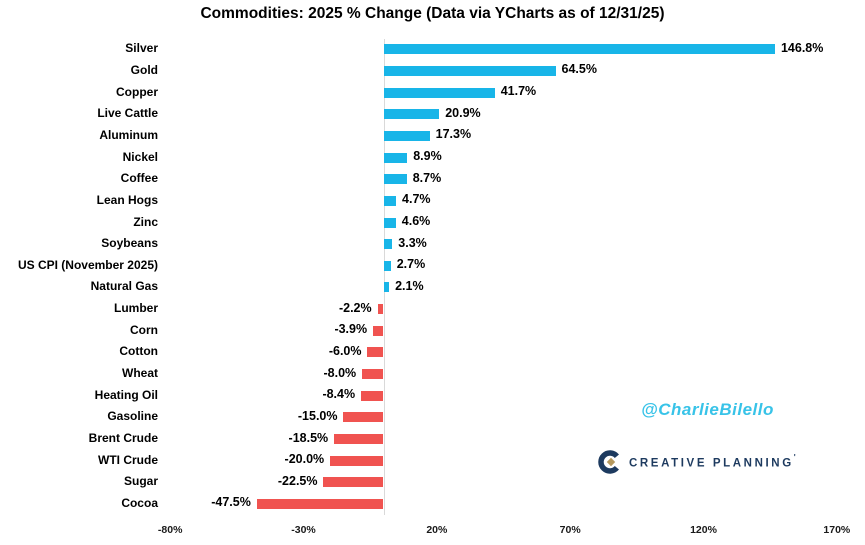  I want to click on category-label: Gasoline, so click(132, 416).